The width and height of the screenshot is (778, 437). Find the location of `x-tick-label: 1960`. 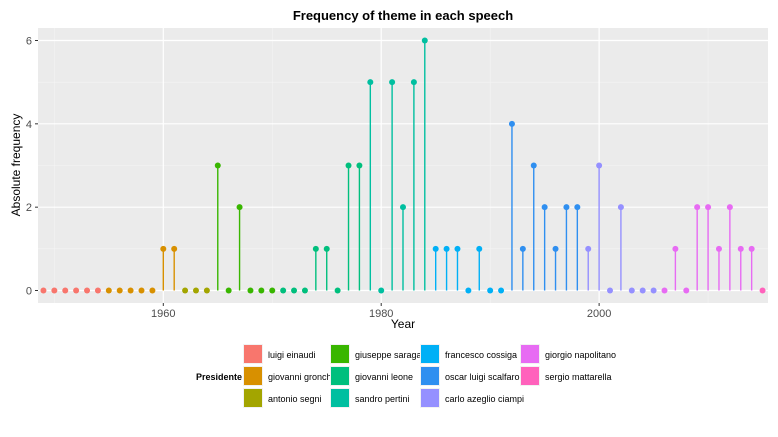

x-tick-label: 1960 is located at coordinates (163, 314).